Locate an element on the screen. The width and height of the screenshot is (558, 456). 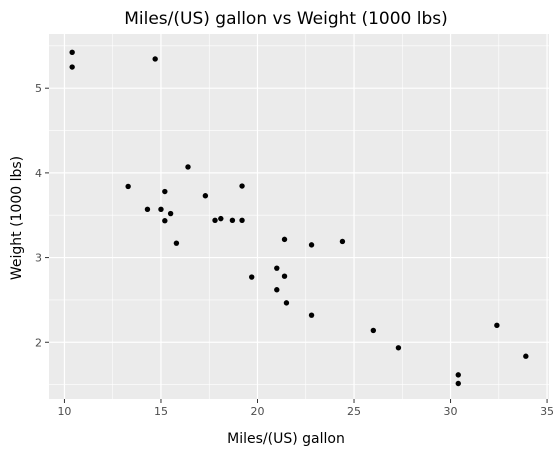
x-tick-label: 15 is located at coordinates (161, 411).